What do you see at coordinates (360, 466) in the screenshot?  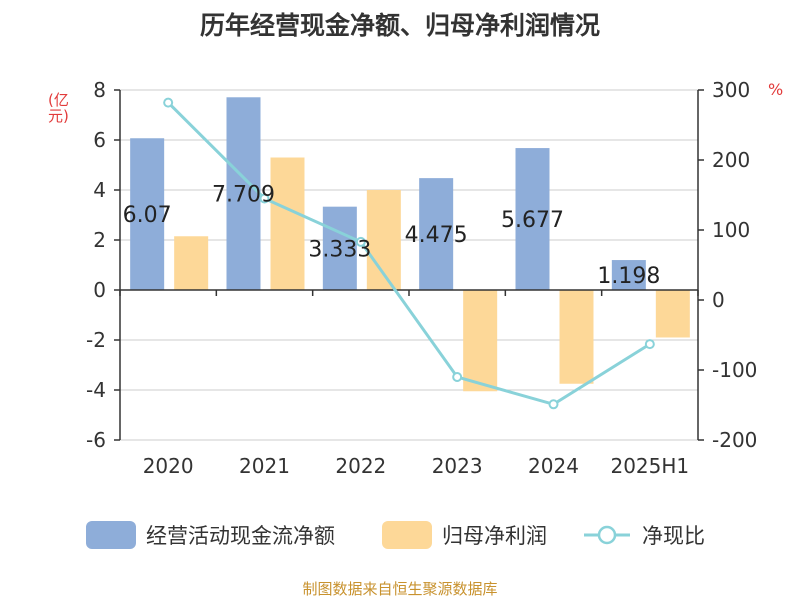 I see `category-label: 2022` at bounding box center [360, 466].